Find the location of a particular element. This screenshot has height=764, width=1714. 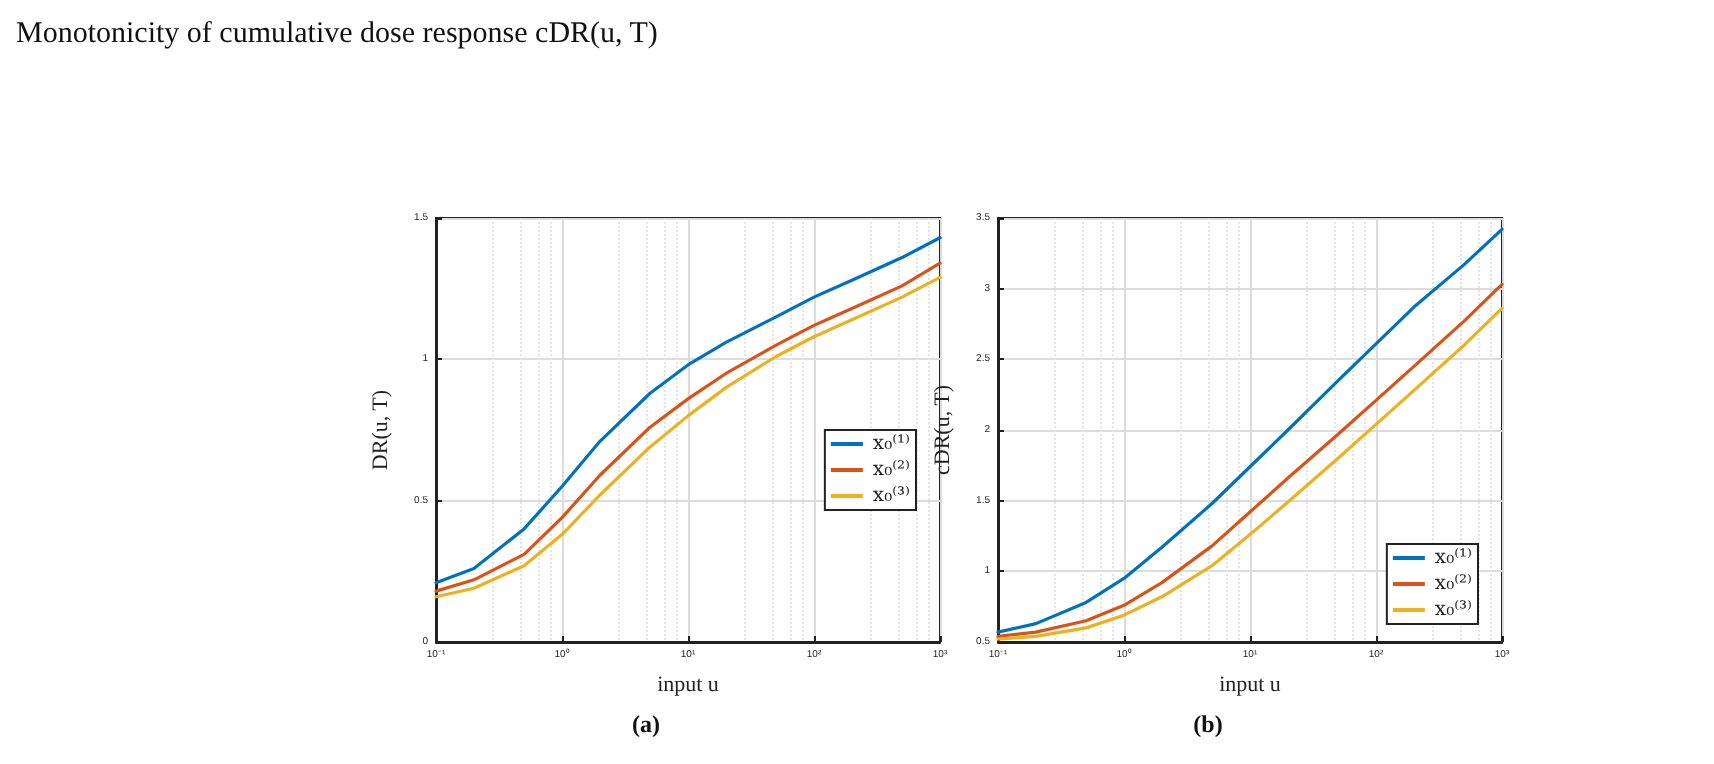

text: (b) is located at coordinates (1208, 724).